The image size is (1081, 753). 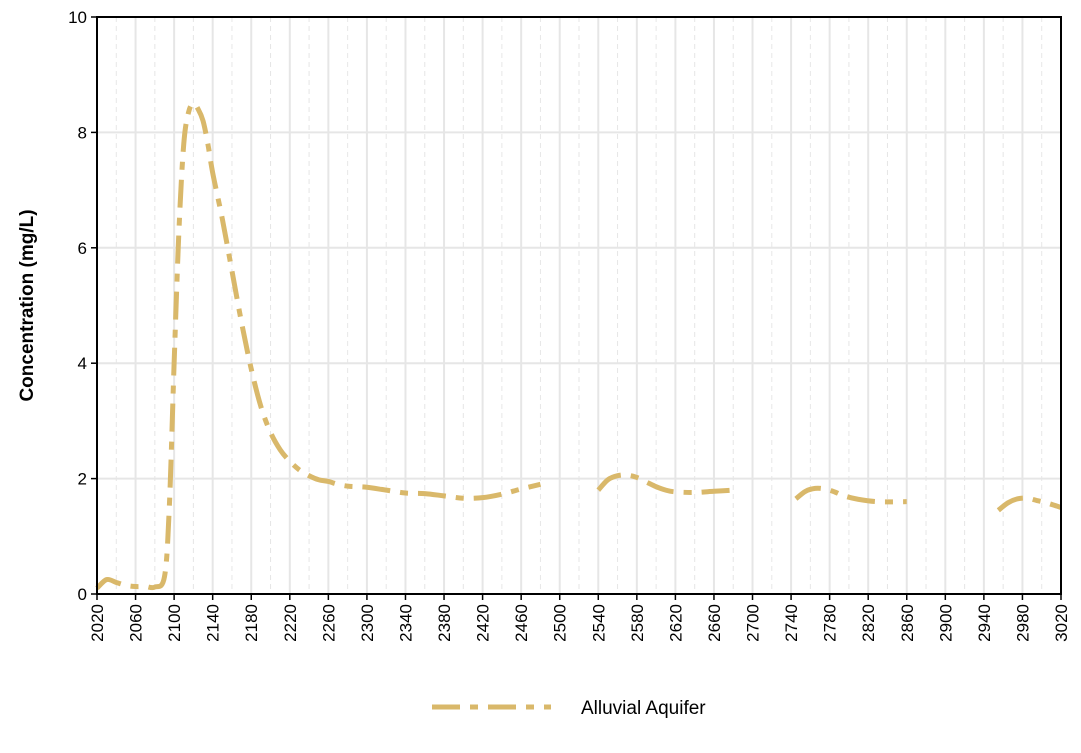 I want to click on legend: Alluvial Aquifer, so click(x=569, y=708).